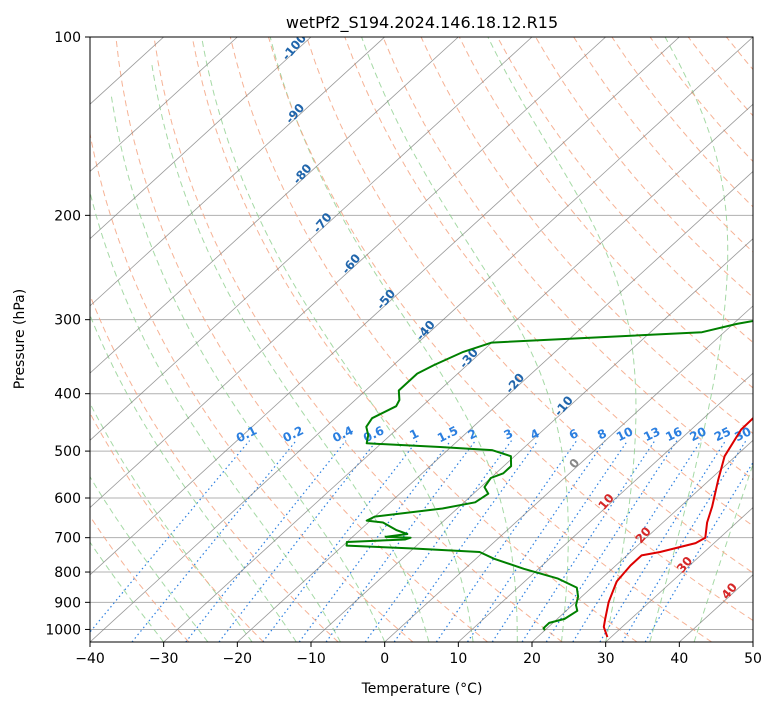 The image size is (775, 708). Describe the element at coordinates (67, 38) in the screenshot. I see `y-tick-label: 100` at that location.